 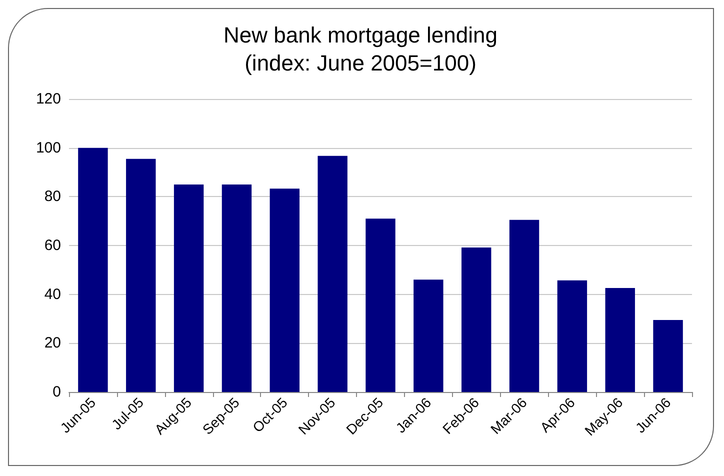 I want to click on y-tick-label: 120, so click(x=48, y=99).